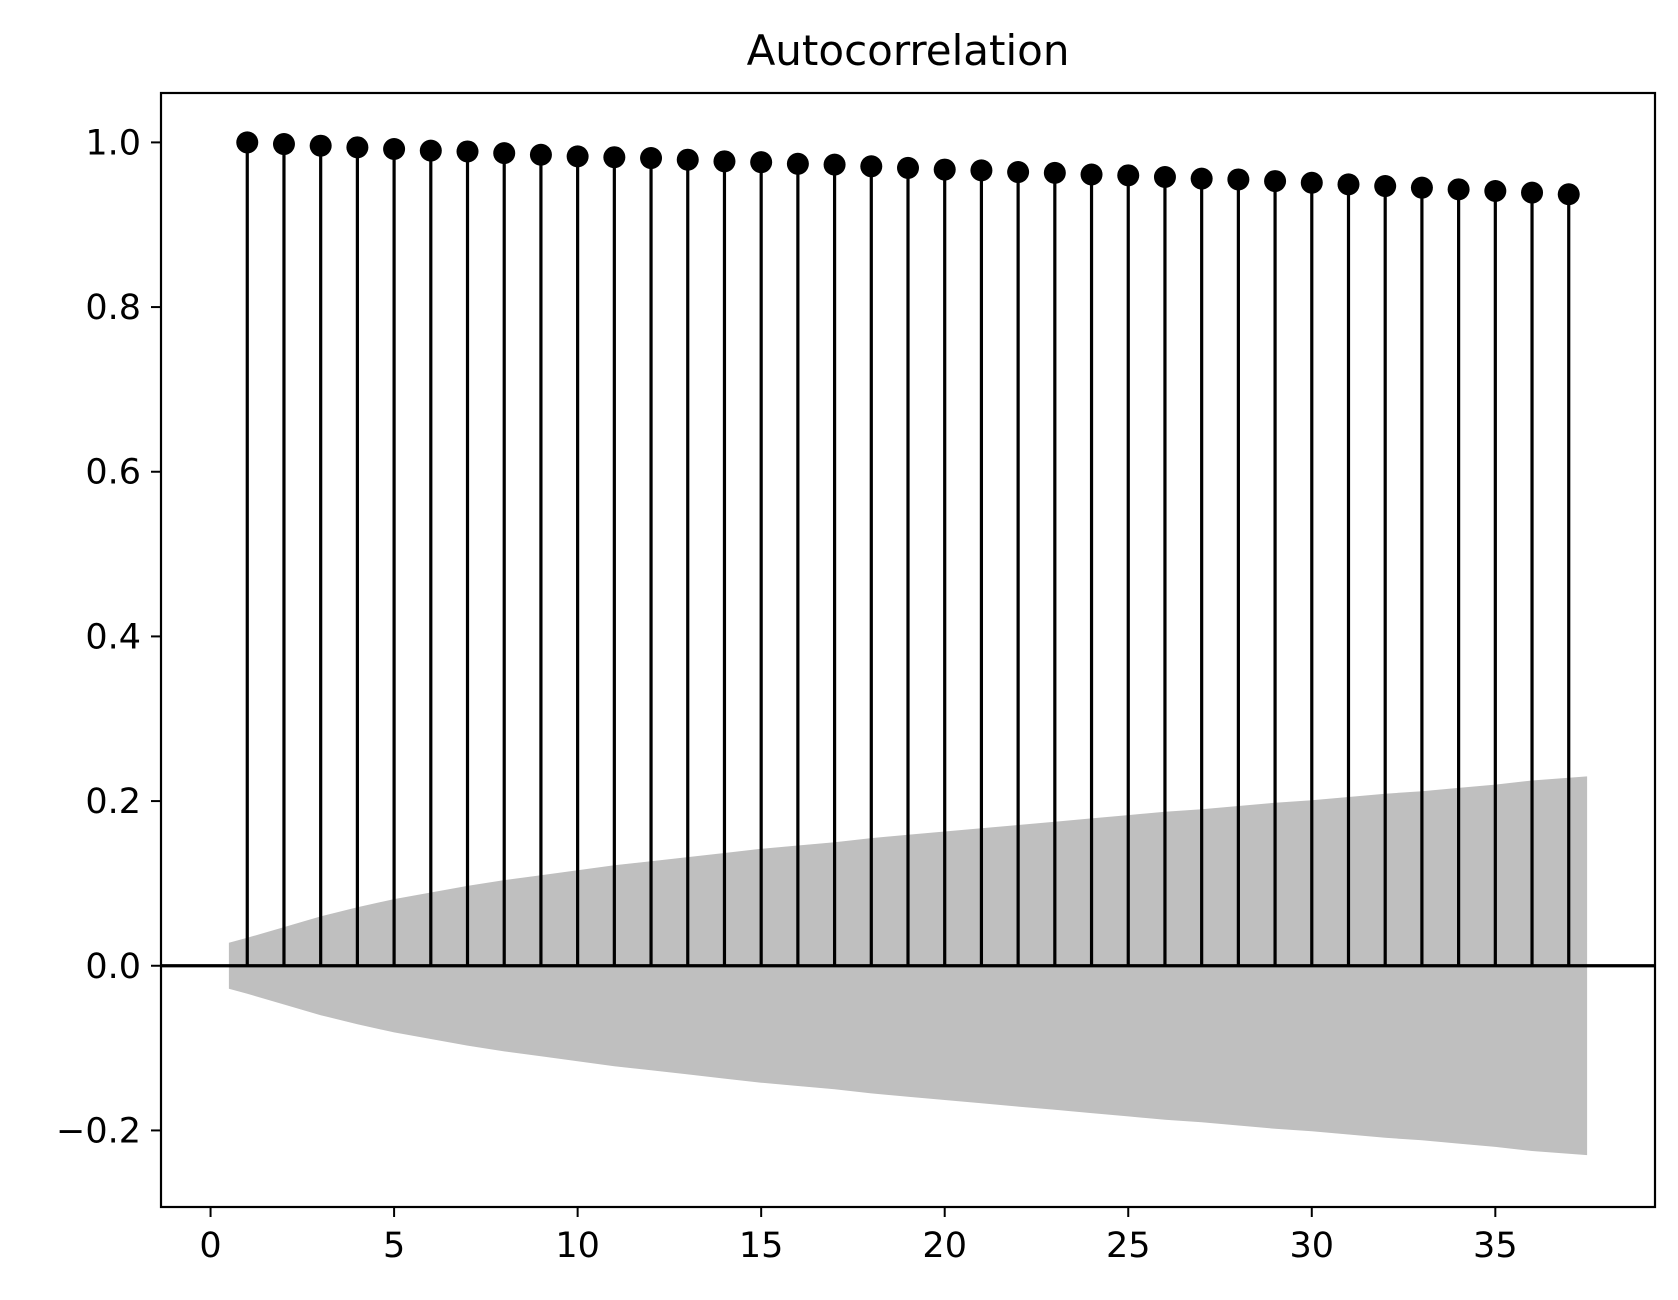 Image resolution: width=1678 pixels, height=1300 pixels. Describe the element at coordinates (1495, 1246) in the screenshot. I see `x-tick-label: 35` at that location.